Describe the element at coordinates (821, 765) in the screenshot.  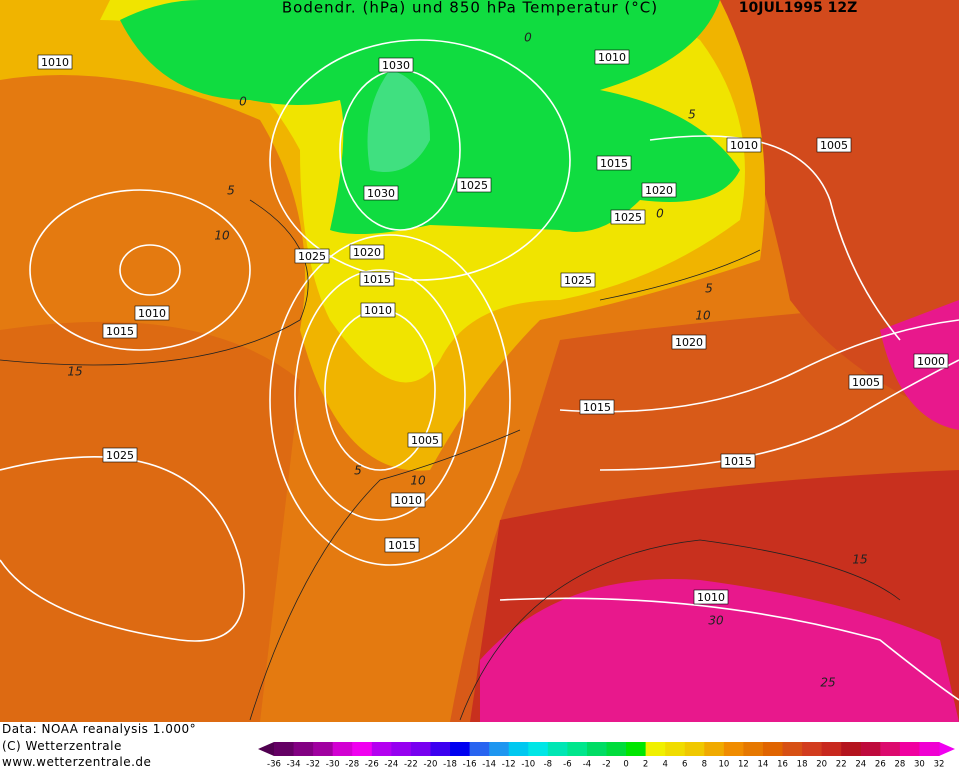
I see `scale-tick-label: 20` at that location.